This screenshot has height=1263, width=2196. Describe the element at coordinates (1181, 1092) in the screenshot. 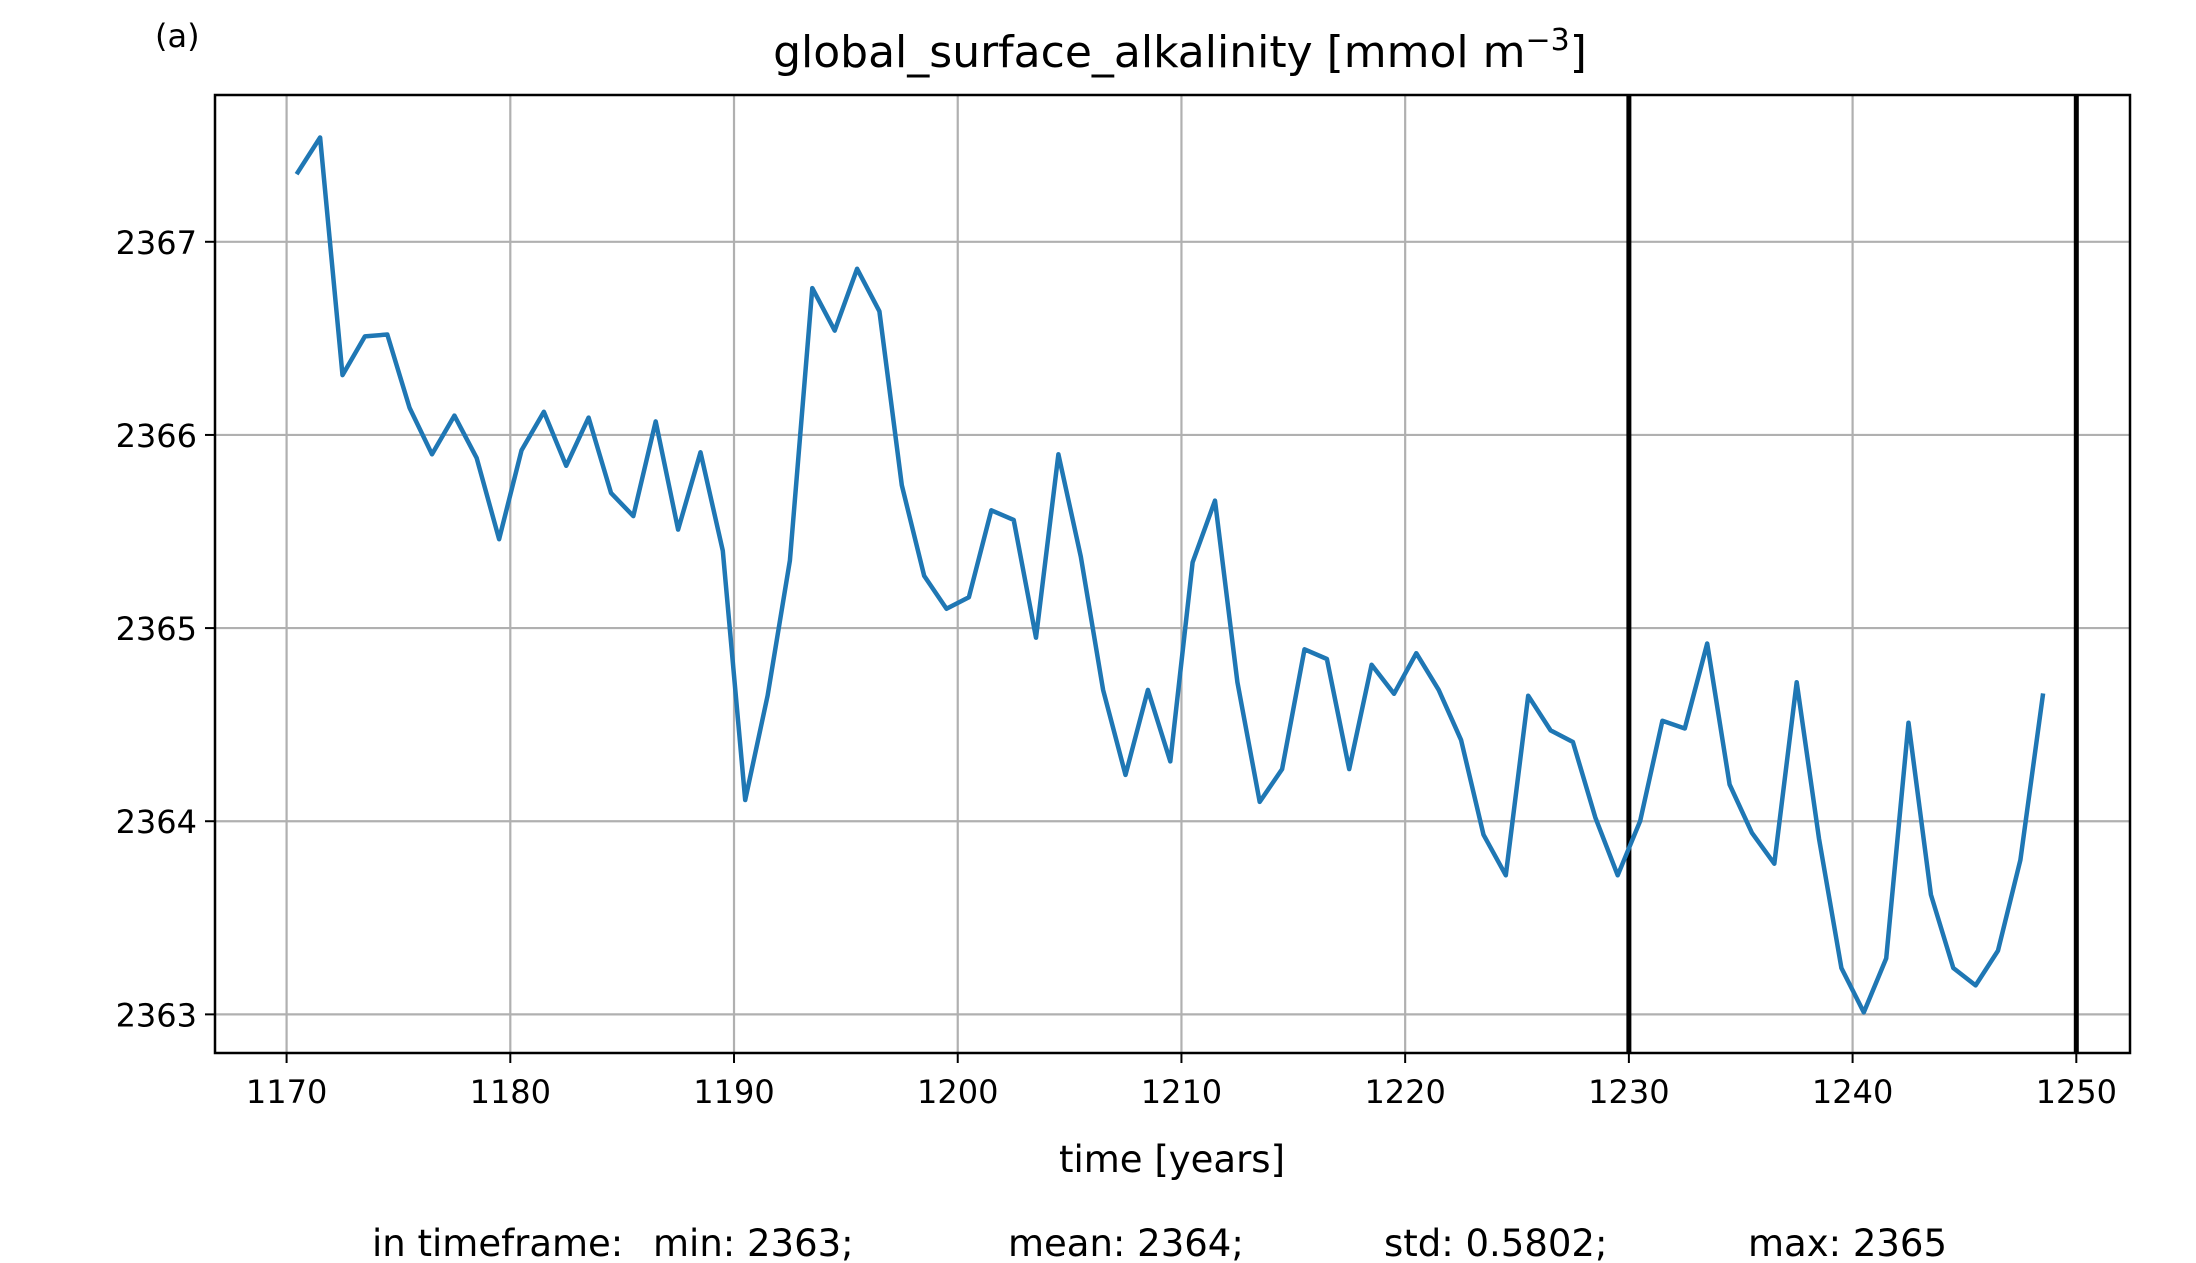

I see `x-tick-label: 1210` at that location.